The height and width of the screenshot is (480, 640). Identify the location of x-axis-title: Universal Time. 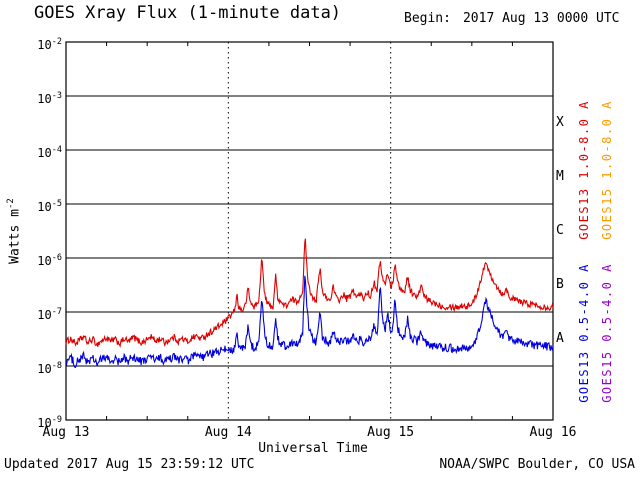
(313, 448).